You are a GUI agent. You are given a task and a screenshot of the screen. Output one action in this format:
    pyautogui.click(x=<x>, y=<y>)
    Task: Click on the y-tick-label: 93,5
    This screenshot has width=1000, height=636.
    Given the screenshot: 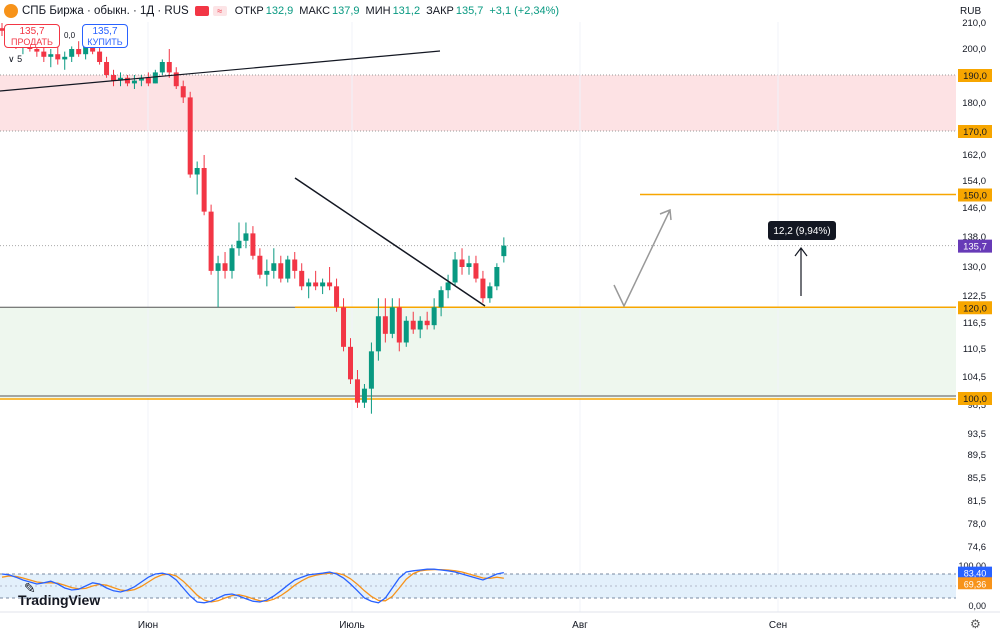 What is the action you would take?
    pyautogui.click(x=977, y=434)
    